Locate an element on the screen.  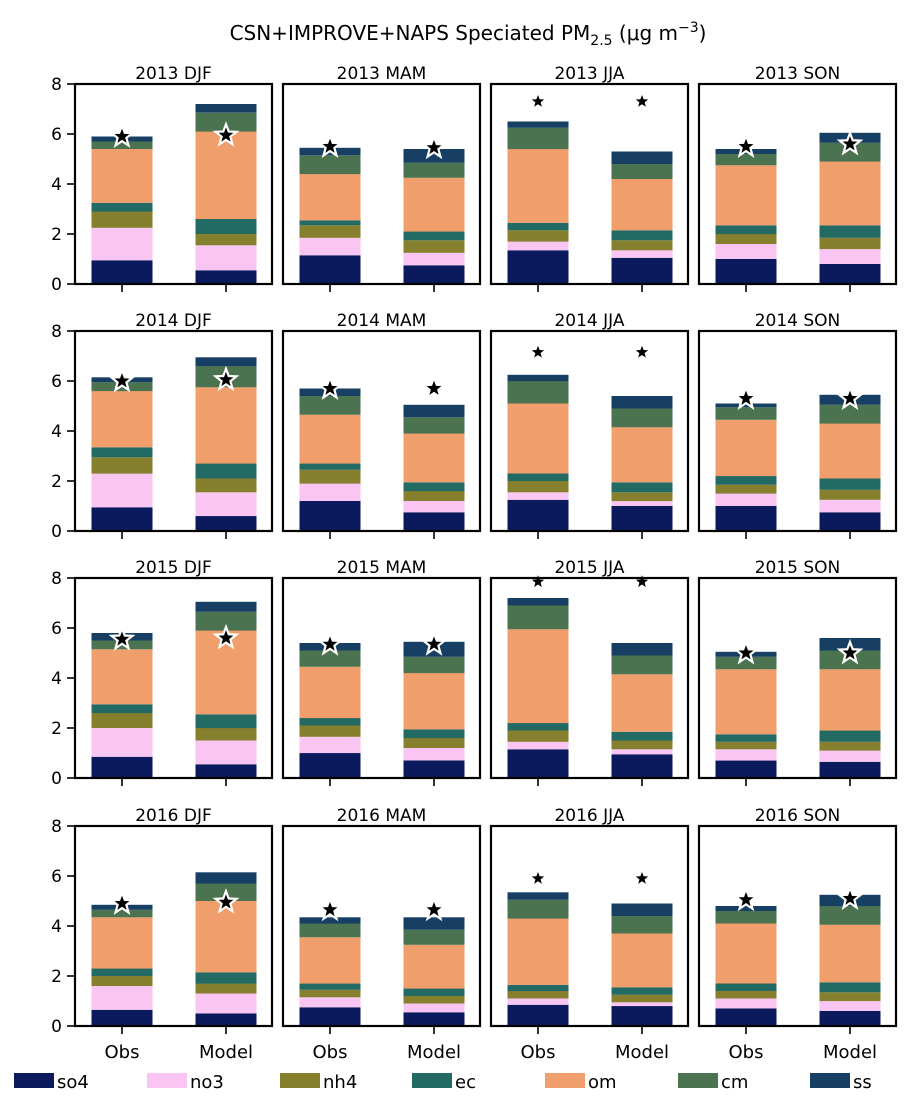
y-tick-label: 6 is located at coordinates (56, 877).